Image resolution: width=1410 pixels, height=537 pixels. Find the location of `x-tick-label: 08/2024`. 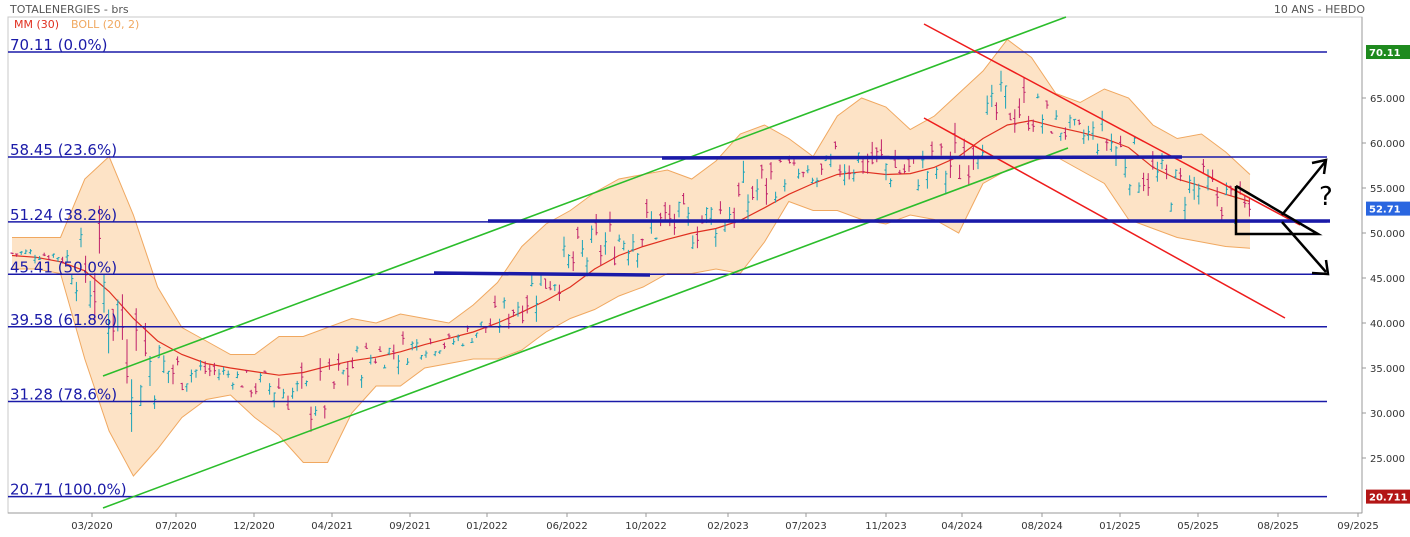

x-tick-label: 08/2024 is located at coordinates (1042, 526).